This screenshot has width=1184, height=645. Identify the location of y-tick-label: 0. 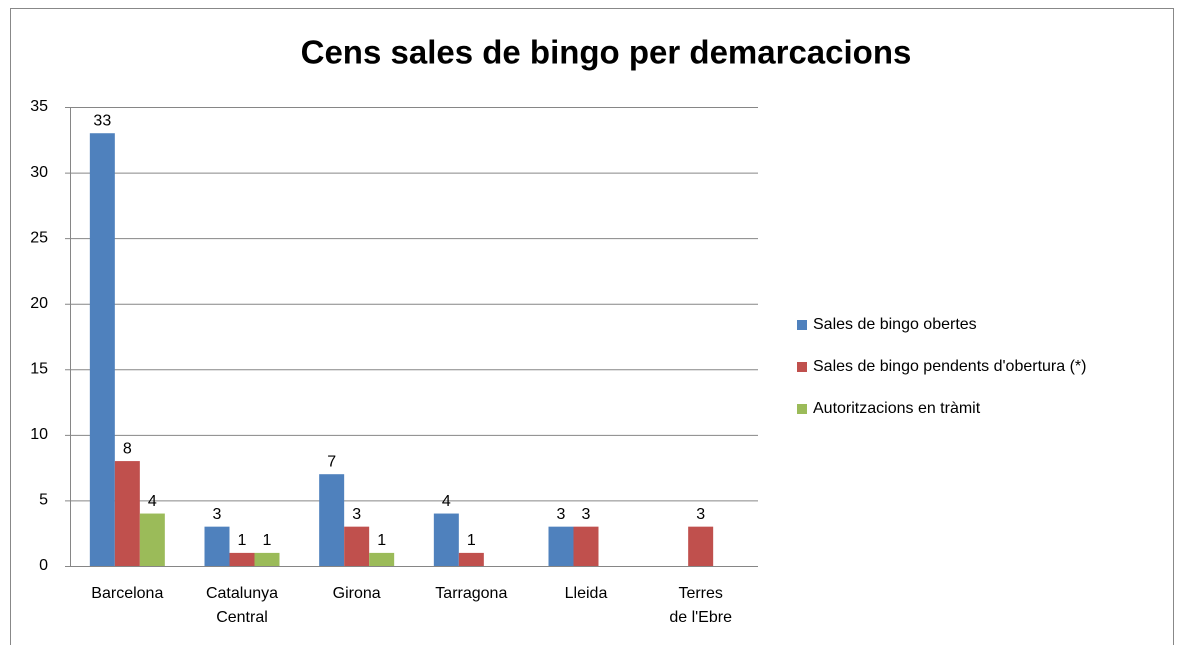
(43, 565).